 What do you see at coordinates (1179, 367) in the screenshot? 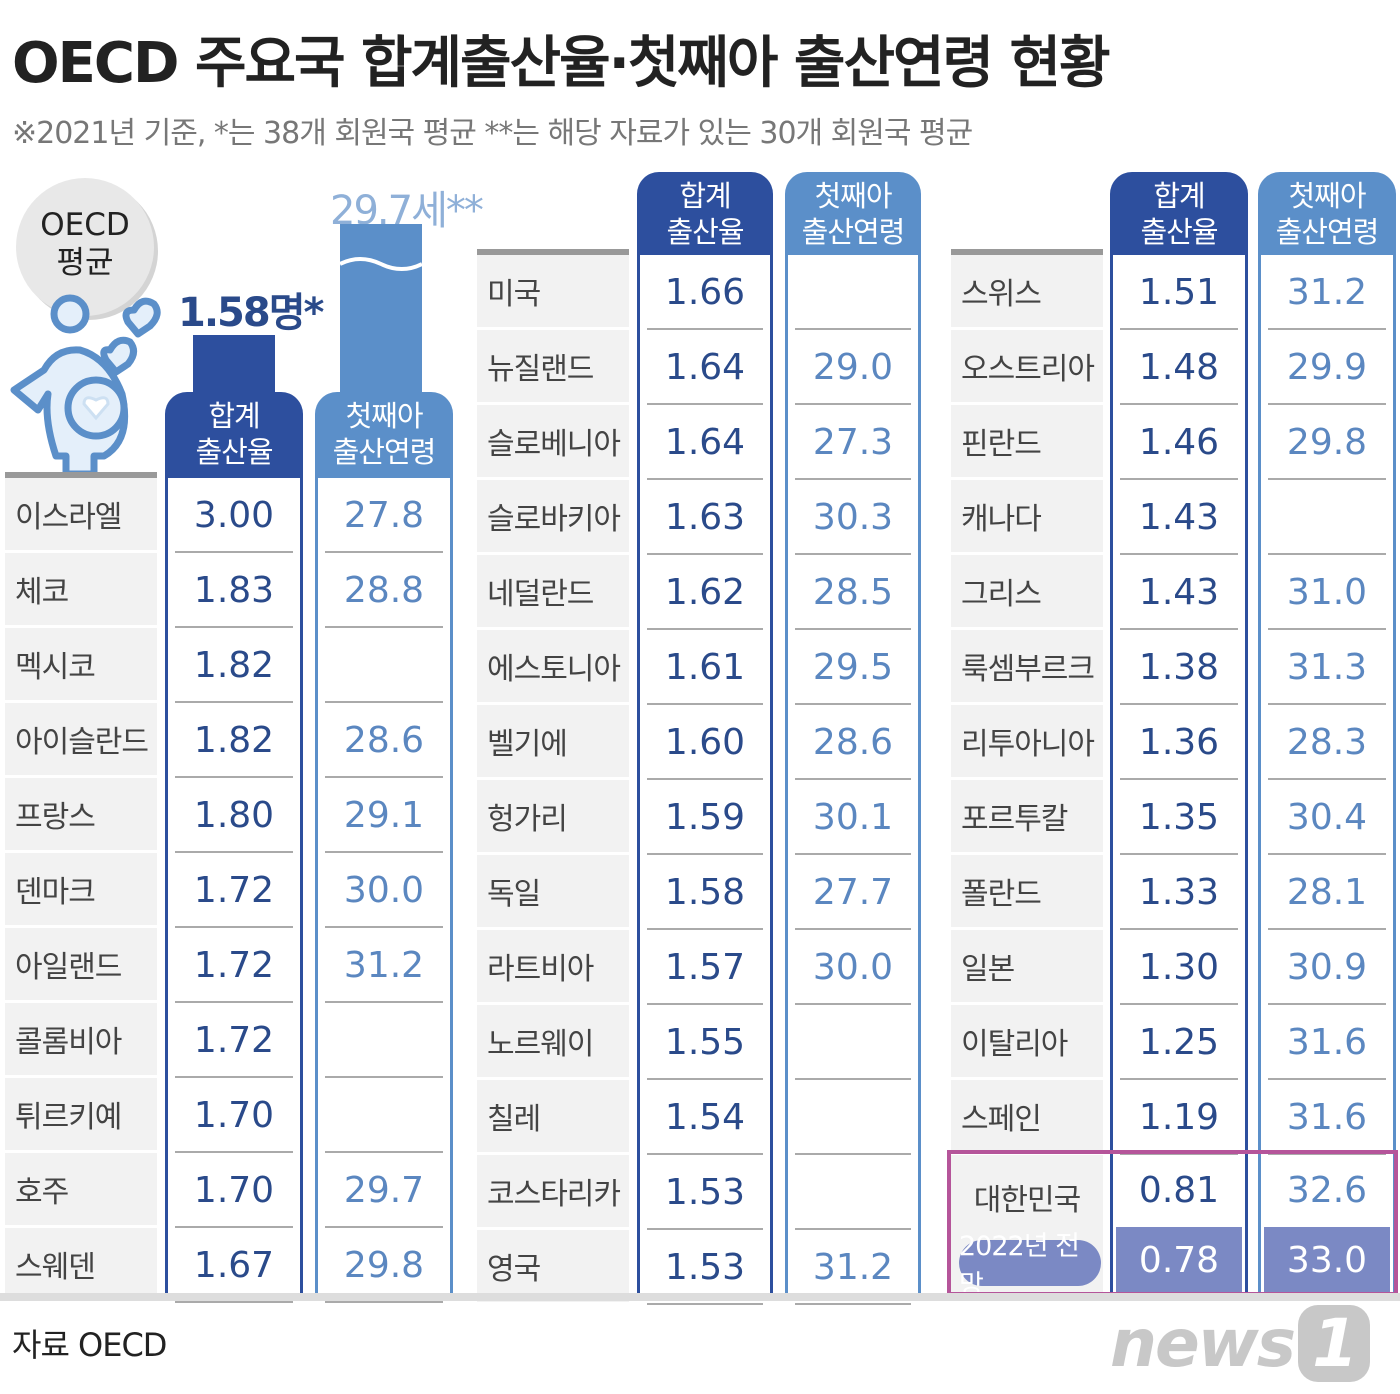
I see `fertility-rate-value: 1.48` at bounding box center [1179, 367].